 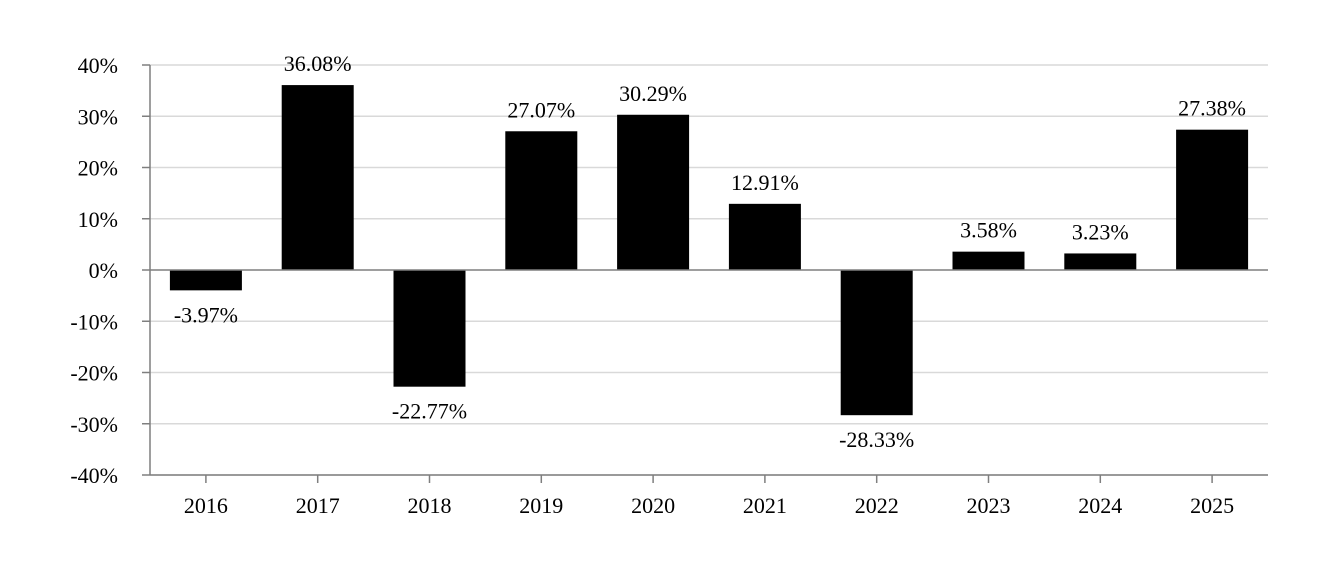 What do you see at coordinates (94, 424) in the screenshot?
I see `y-tick-label: -30%` at bounding box center [94, 424].